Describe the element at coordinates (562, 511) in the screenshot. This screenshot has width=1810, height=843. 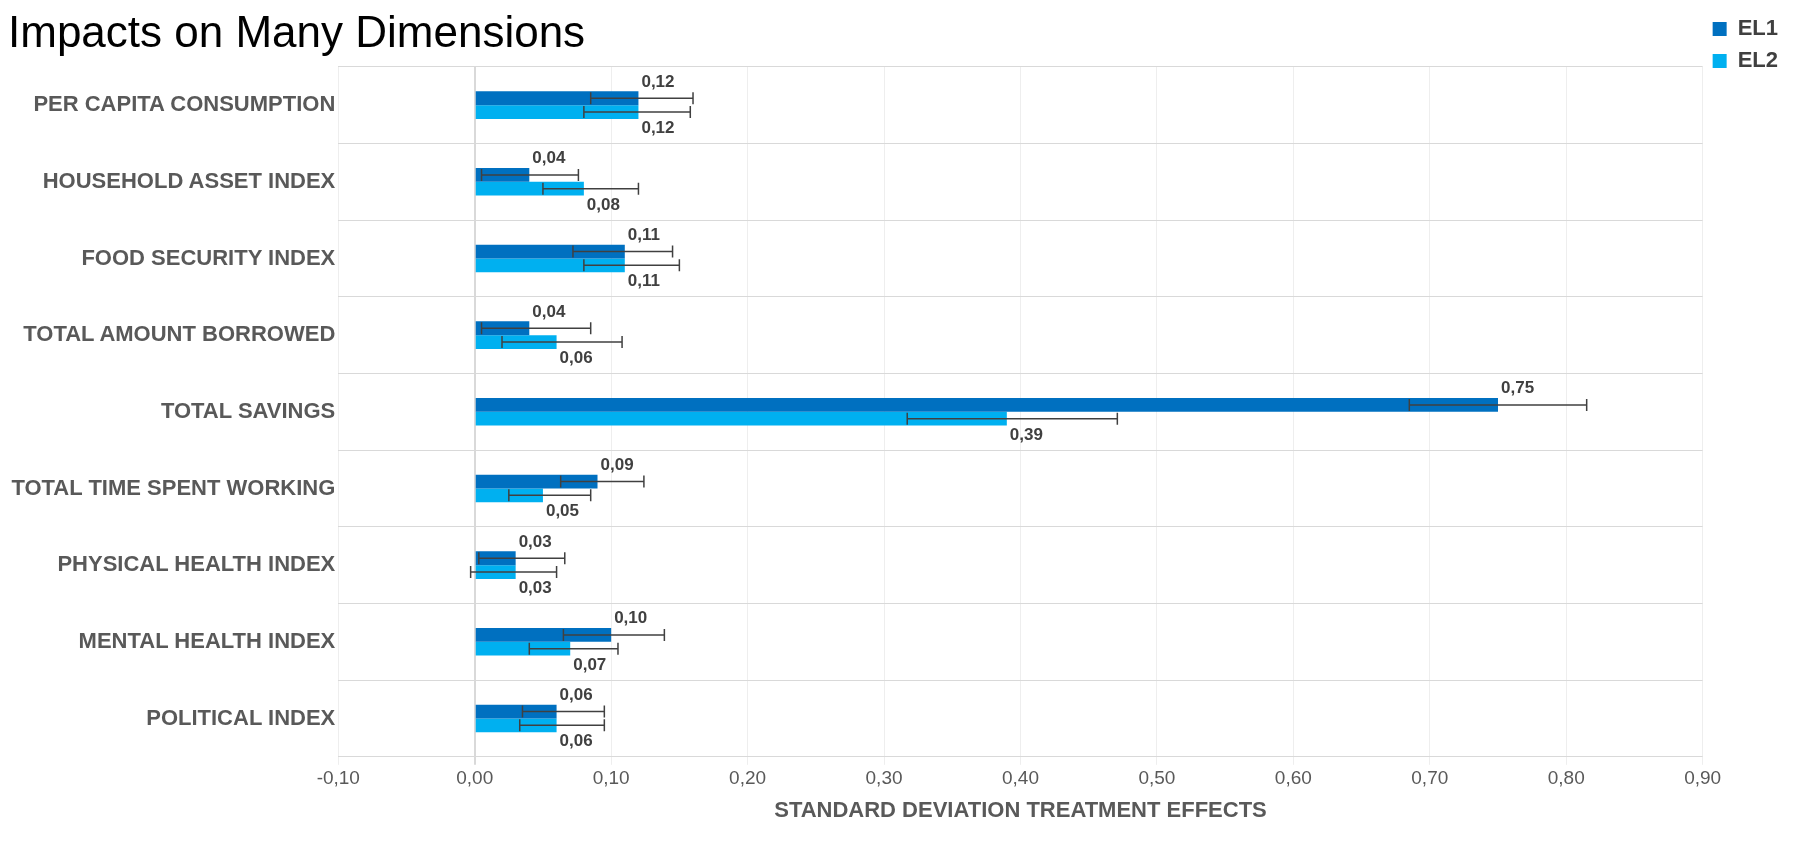
I see `data-label: 0,05` at that location.